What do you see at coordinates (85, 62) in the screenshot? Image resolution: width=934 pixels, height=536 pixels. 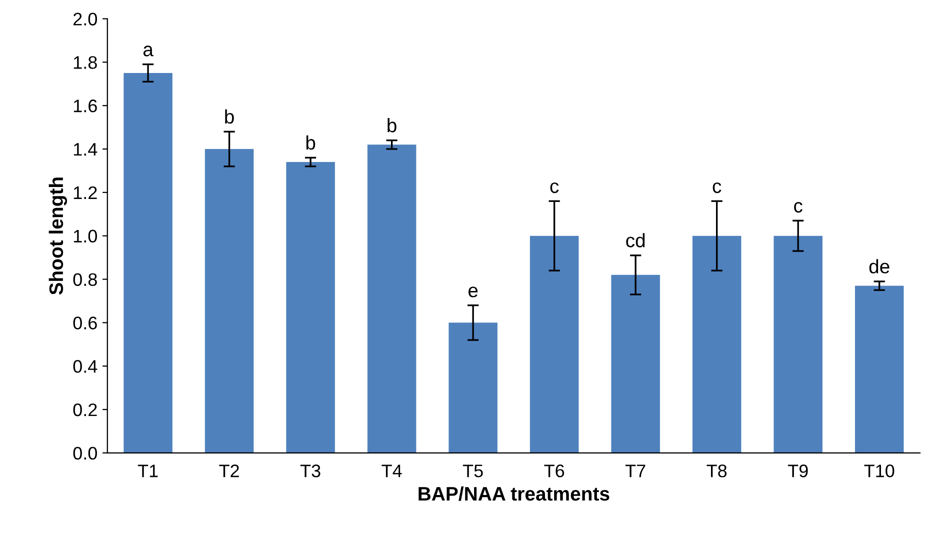 I see `y-tick-label: 1.8` at bounding box center [85, 62].